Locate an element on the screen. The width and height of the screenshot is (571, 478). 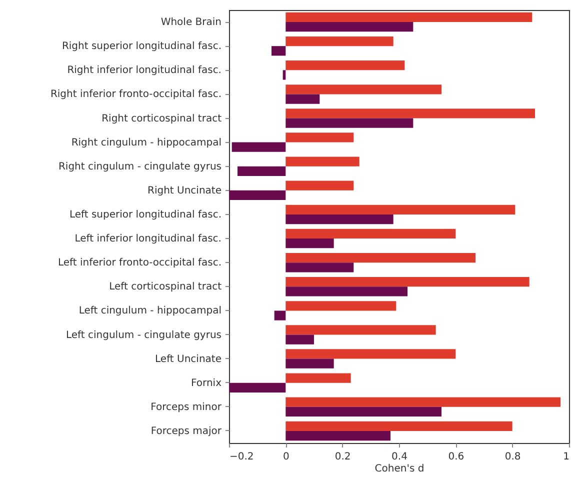
y-tick-label: Fornix is located at coordinates (206, 383).